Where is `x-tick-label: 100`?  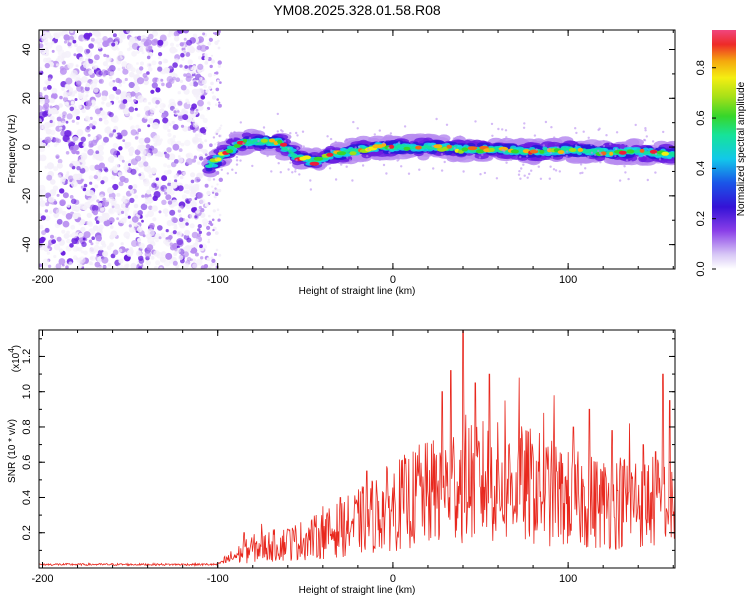 x-tick-label: 100 is located at coordinates (568, 280).